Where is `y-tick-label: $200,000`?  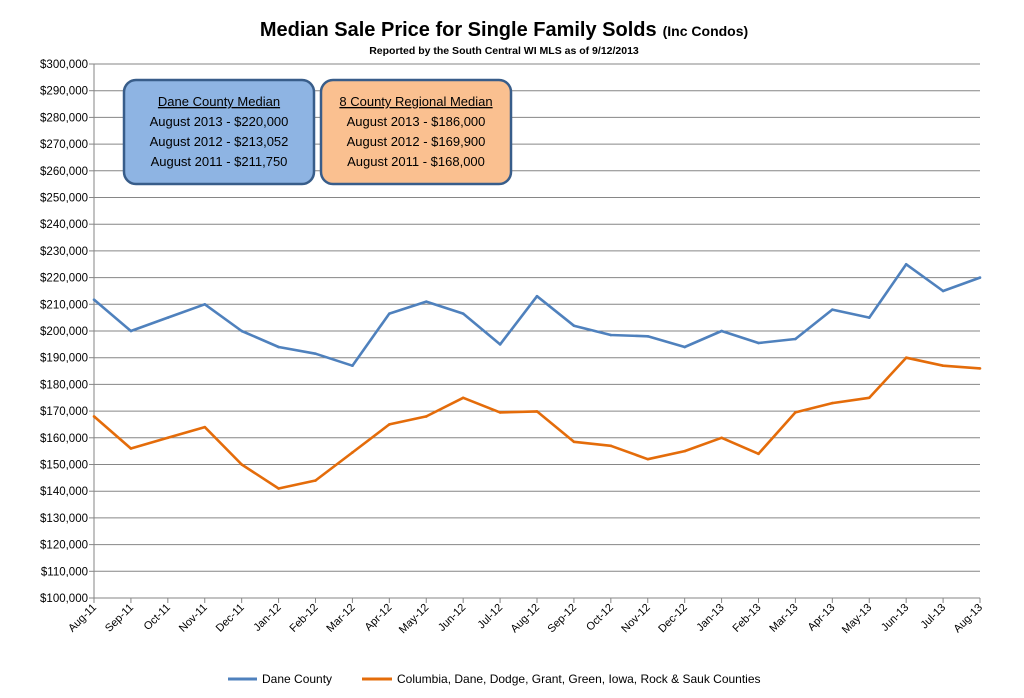 y-tick-label: $200,000 is located at coordinates (64, 332).